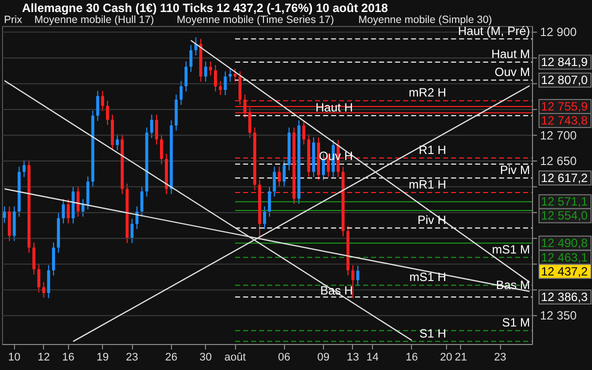 This screenshot has height=370, width=592. What do you see at coordinates (564, 201) in the screenshot?
I see `ref-line-label: 12 571,1` at bounding box center [564, 201].